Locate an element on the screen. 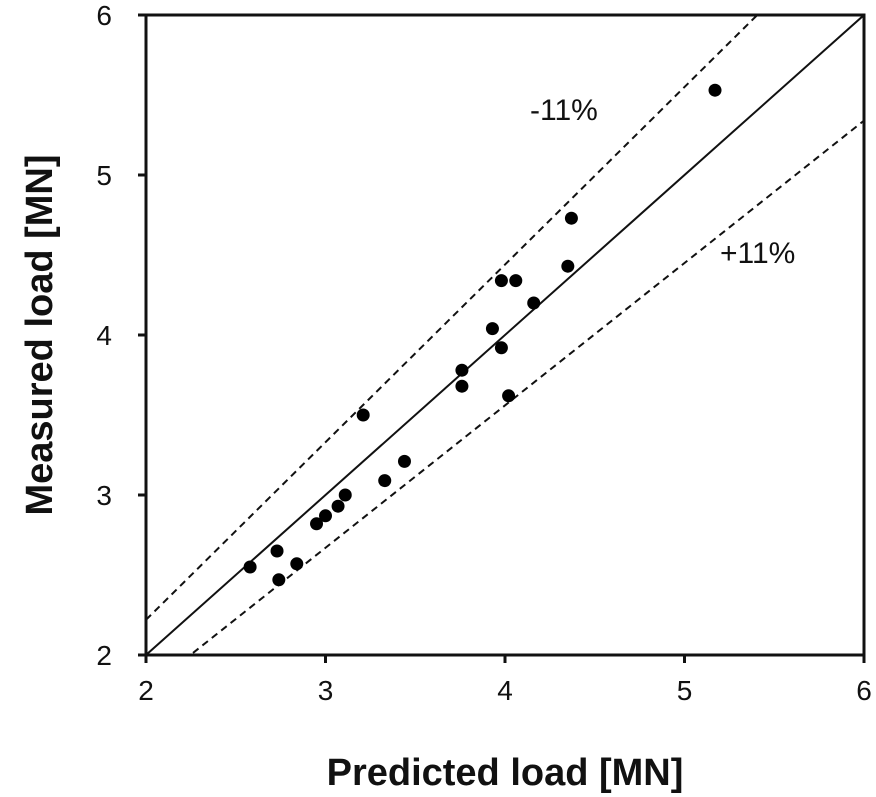 The height and width of the screenshot is (797, 876). x-tick-label-4: 4 is located at coordinates (505, 690).